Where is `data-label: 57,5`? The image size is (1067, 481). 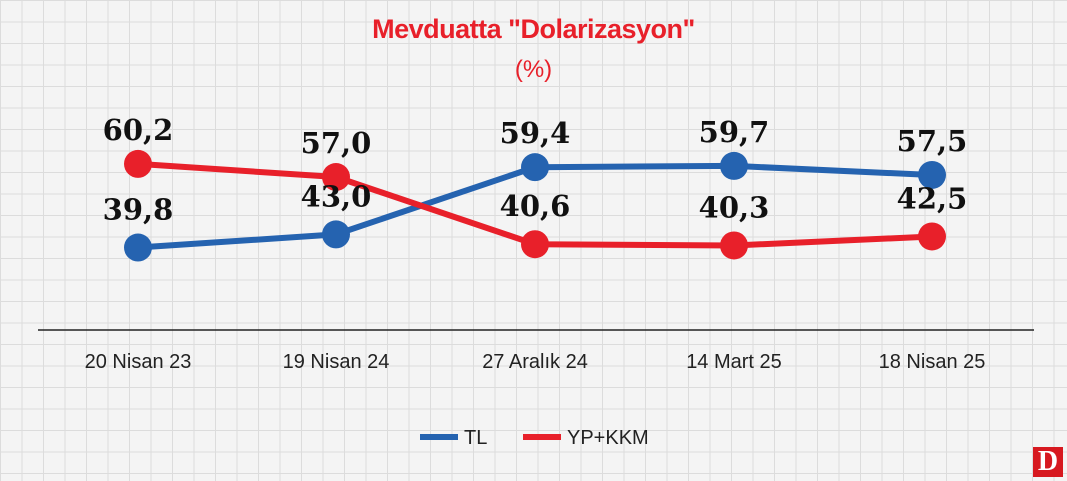
data-label: 57,5 is located at coordinates (932, 141).